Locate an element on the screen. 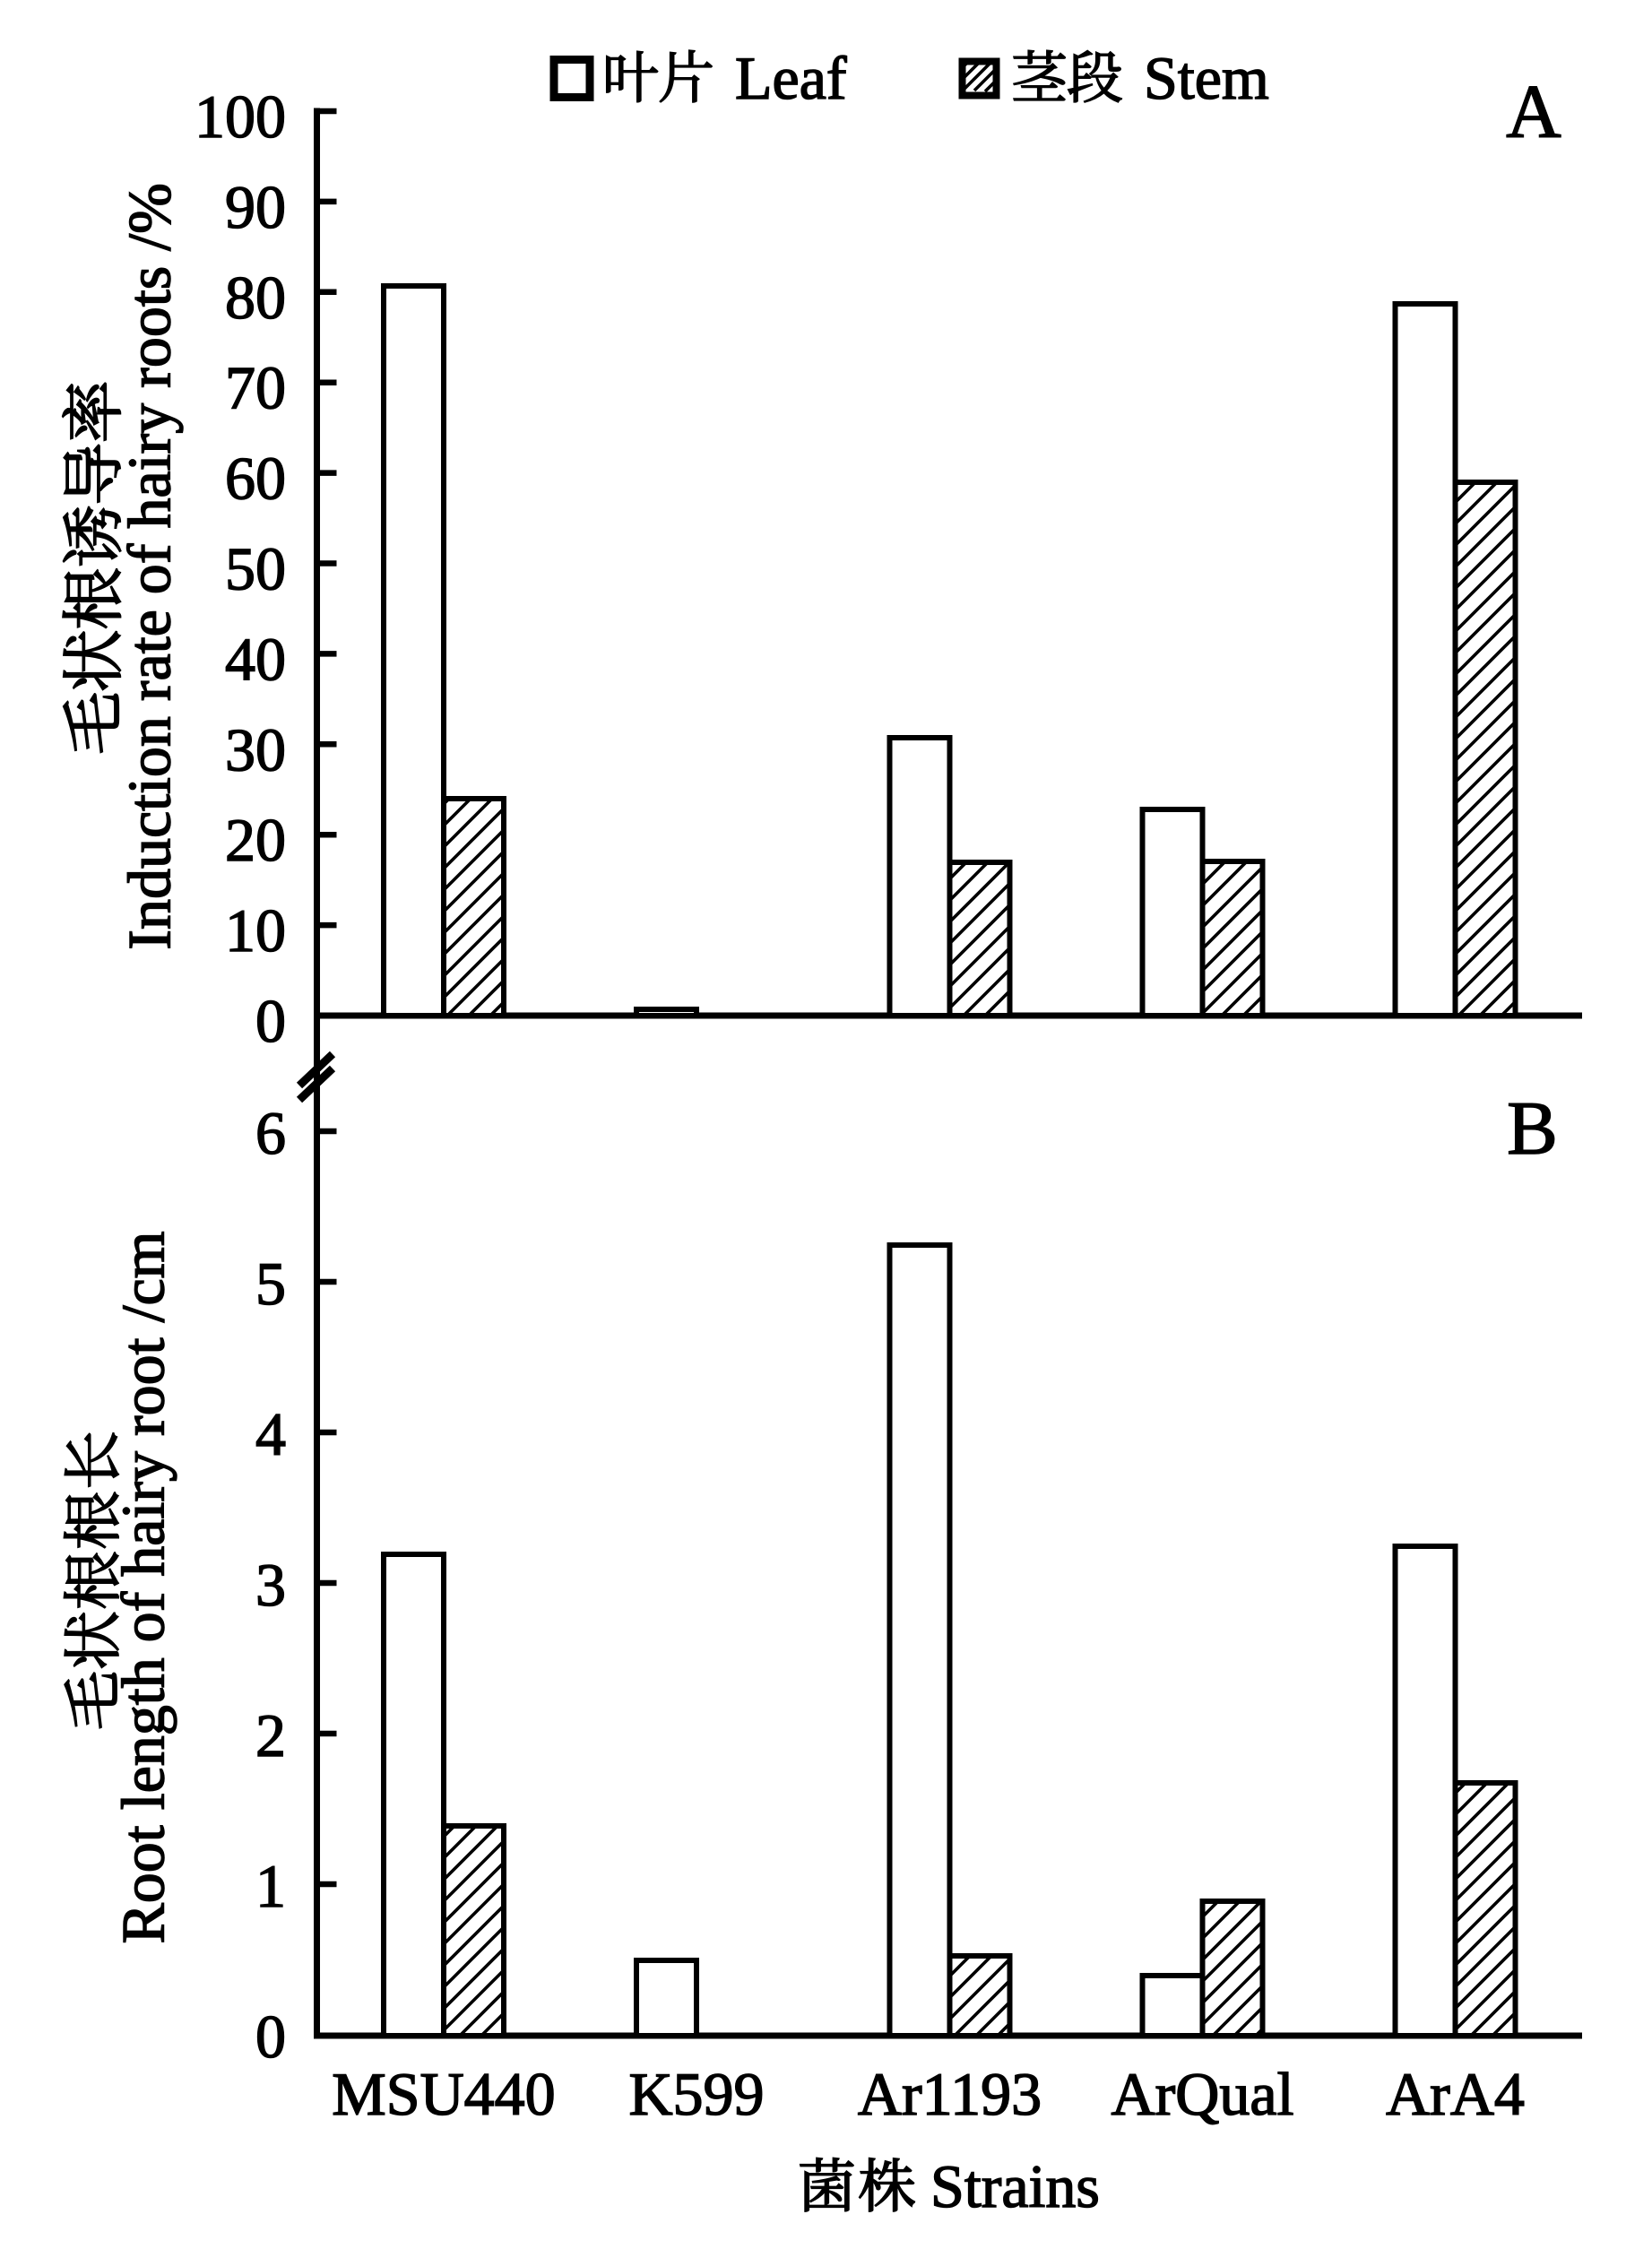 This screenshot has width=1652, height=2249. svg-text:Induction rate of hairy roots: Induction rate of hairy roots /% is located at coordinates (150, 566).